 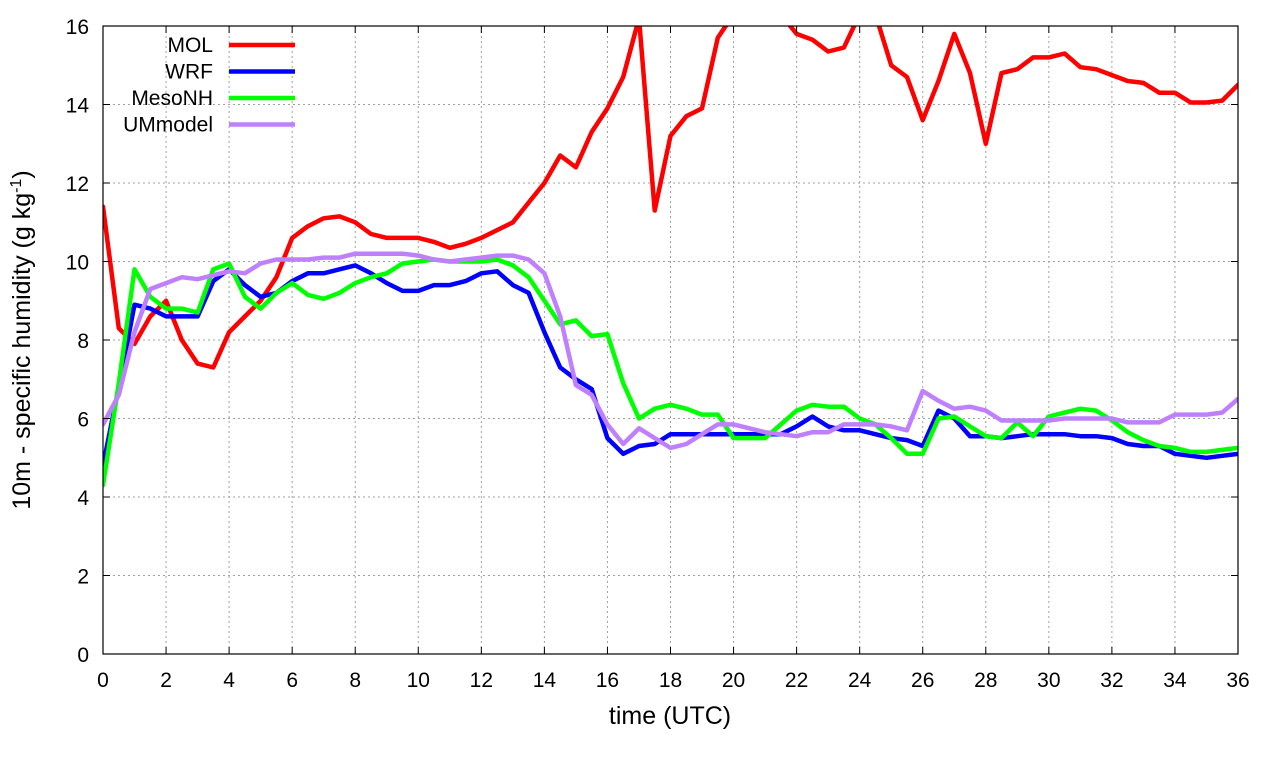 What do you see at coordinates (189, 72) in the screenshot?
I see `legend-label-wrf: WRF` at bounding box center [189, 72].